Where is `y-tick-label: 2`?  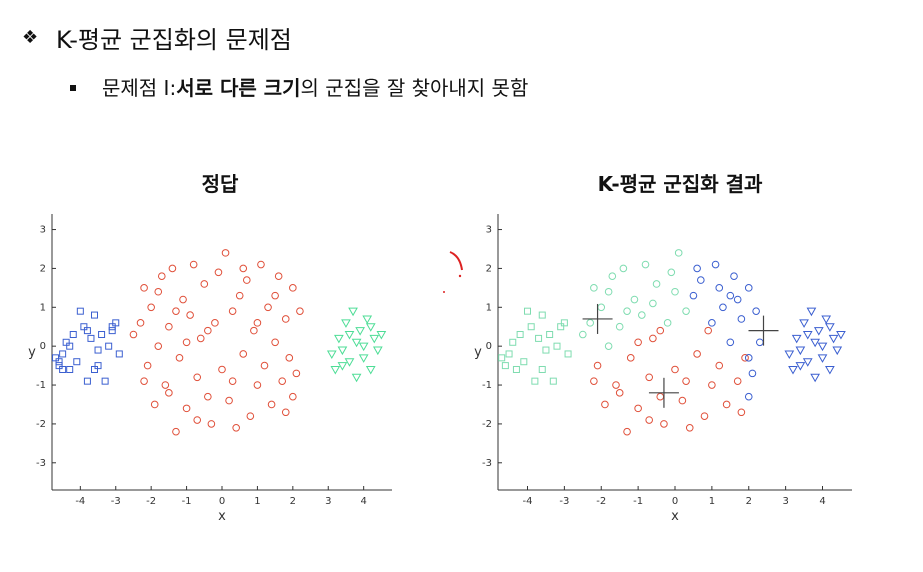 y-tick-label: 2 is located at coordinates (43, 268).